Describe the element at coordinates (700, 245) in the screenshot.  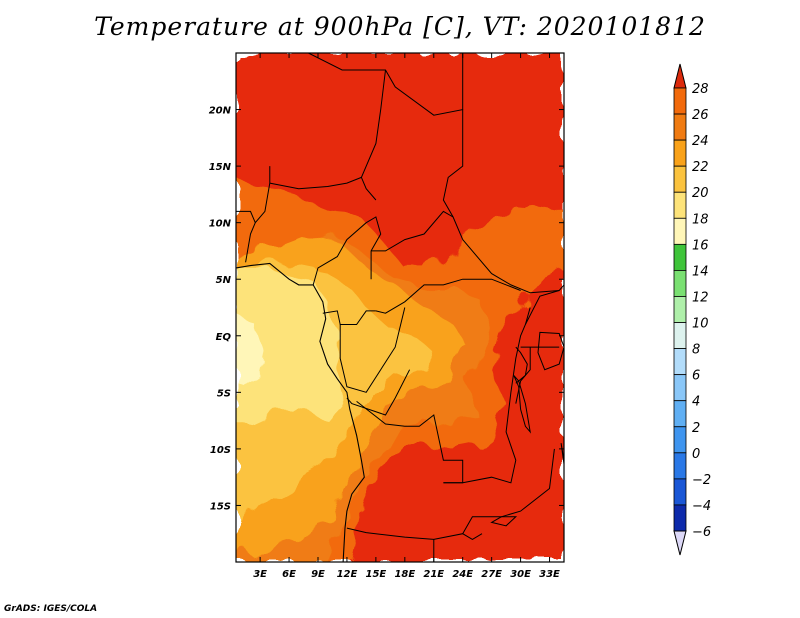
I see `colorbar-label: 16` at that location.